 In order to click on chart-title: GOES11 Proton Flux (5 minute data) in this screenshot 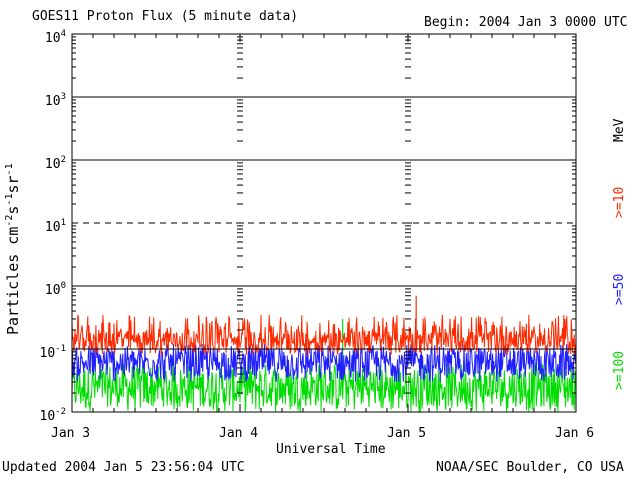, I will do `click(165, 16)`.